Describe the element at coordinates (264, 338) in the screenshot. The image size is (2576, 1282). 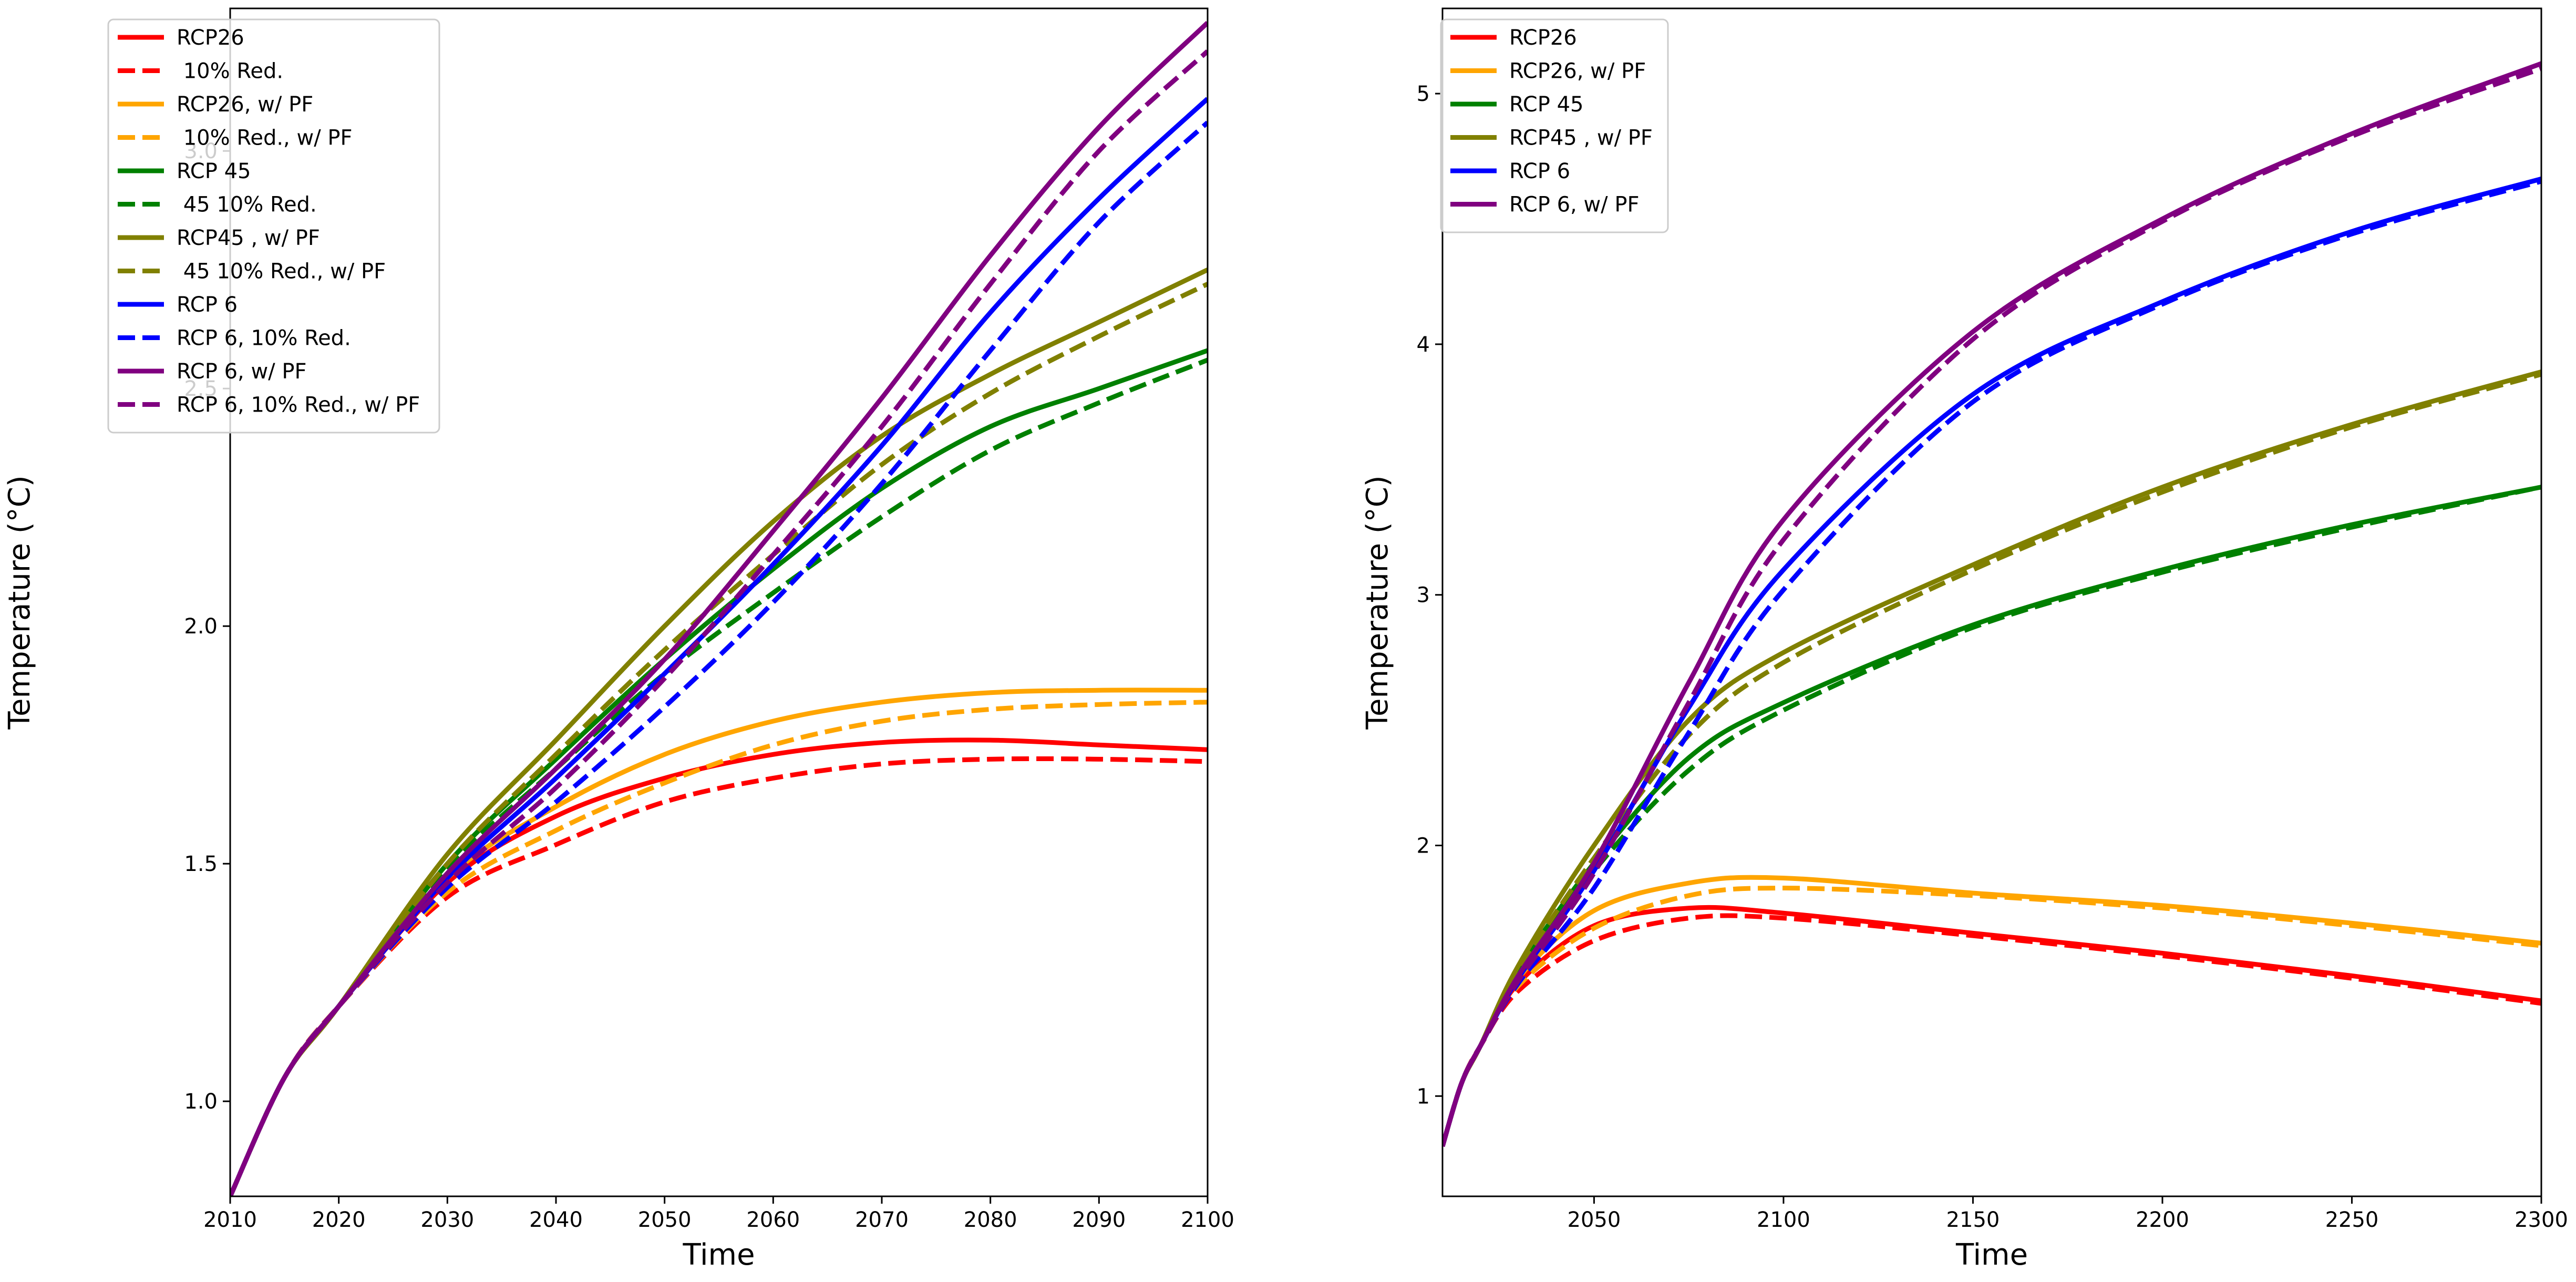
I see `legend-label: RCP 6, 10% Red.` at that location.